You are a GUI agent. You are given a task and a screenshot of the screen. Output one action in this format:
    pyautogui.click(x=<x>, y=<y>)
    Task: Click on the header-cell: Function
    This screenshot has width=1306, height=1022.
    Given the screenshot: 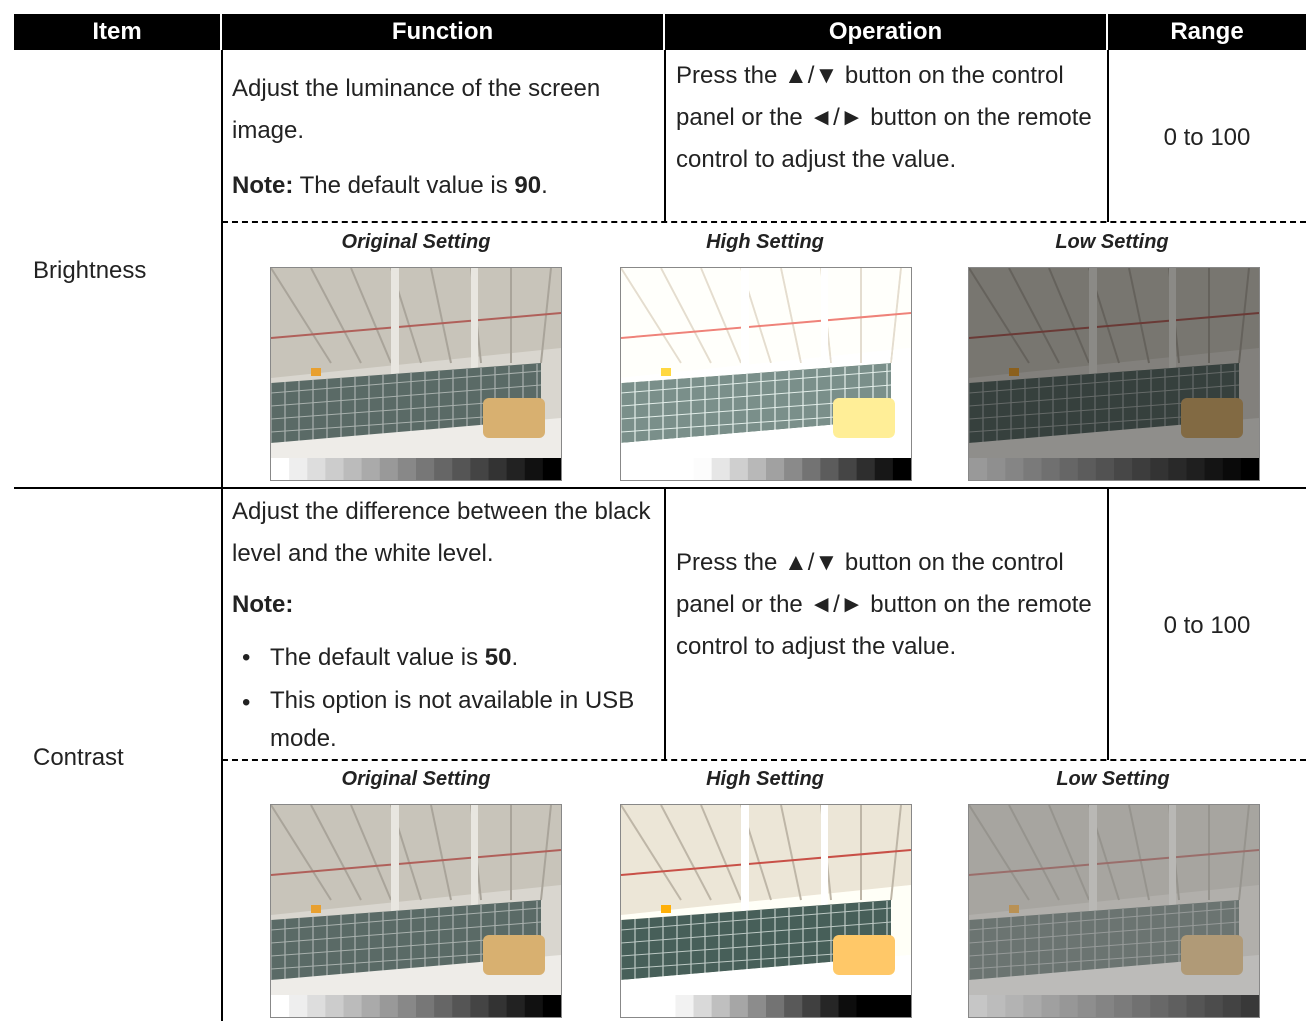 What is the action you would take?
    pyautogui.click(x=442, y=32)
    